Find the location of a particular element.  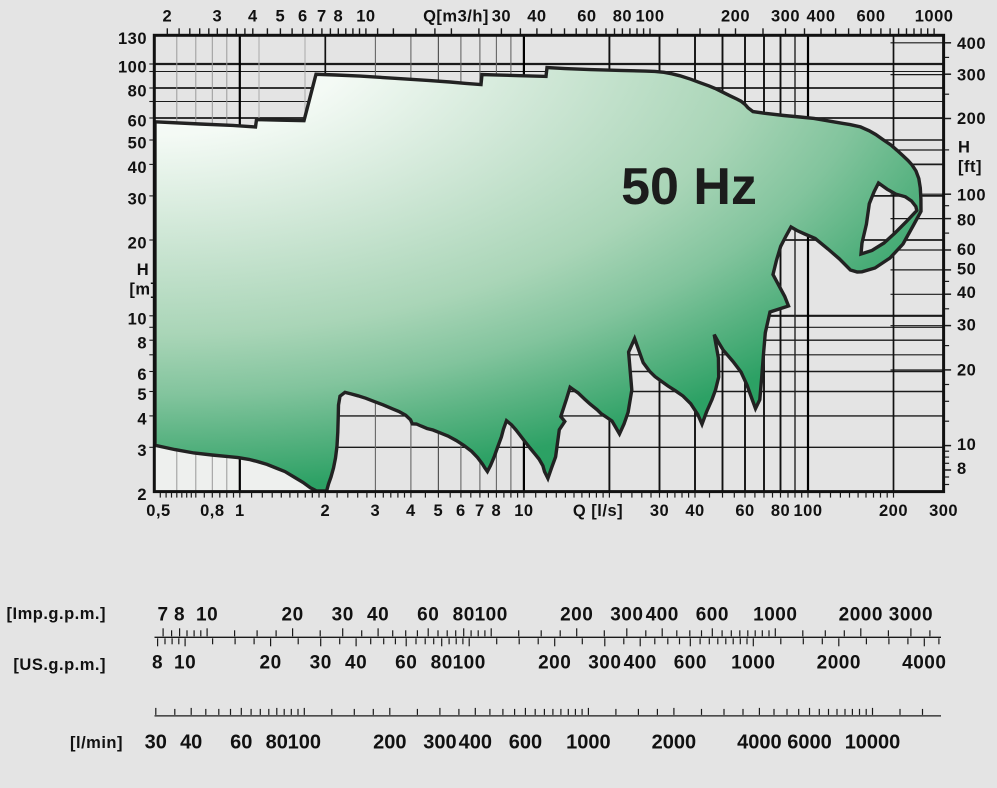

svg-text: 0,8 is located at coordinates (212, 511).